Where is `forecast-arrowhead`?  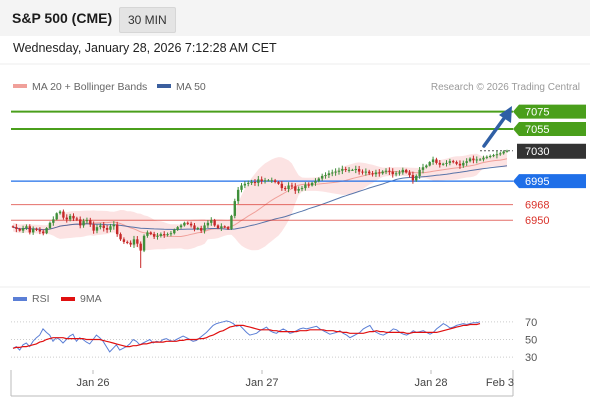
forecast-arrowhead is located at coordinates (505, 114).